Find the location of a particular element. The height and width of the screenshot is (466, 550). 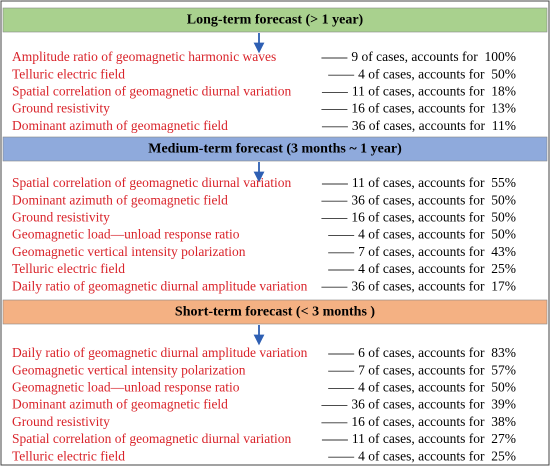

item-detail: 36 of cases, accounts for 50% is located at coordinates (433, 199).